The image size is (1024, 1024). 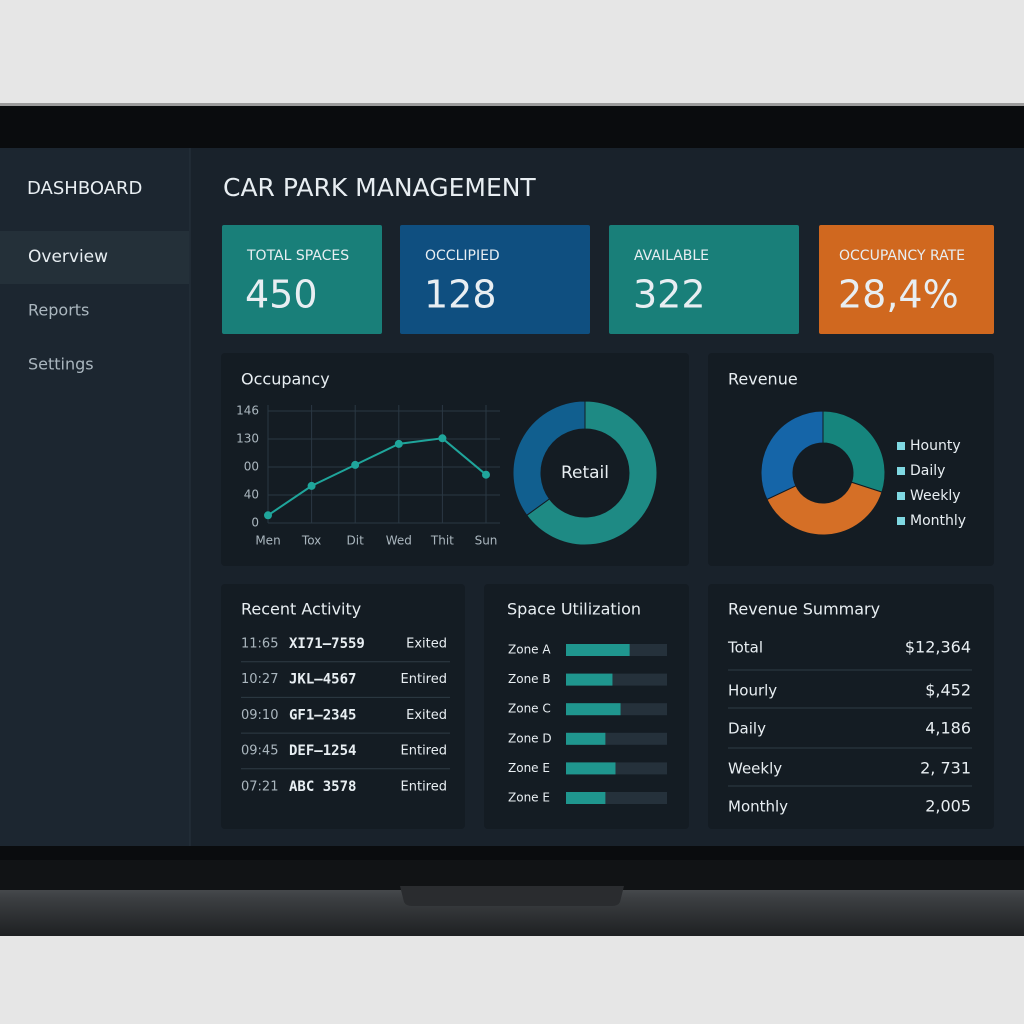 I want to click on y-tick-label: 146, so click(x=247, y=411).